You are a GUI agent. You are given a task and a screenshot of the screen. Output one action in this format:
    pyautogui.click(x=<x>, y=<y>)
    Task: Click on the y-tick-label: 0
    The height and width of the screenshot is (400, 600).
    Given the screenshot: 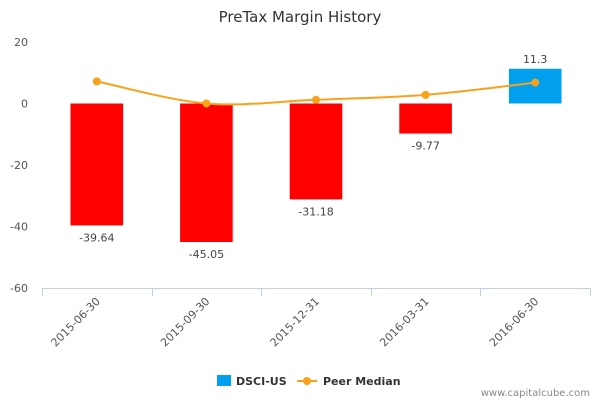 What is the action you would take?
    pyautogui.click(x=24, y=104)
    